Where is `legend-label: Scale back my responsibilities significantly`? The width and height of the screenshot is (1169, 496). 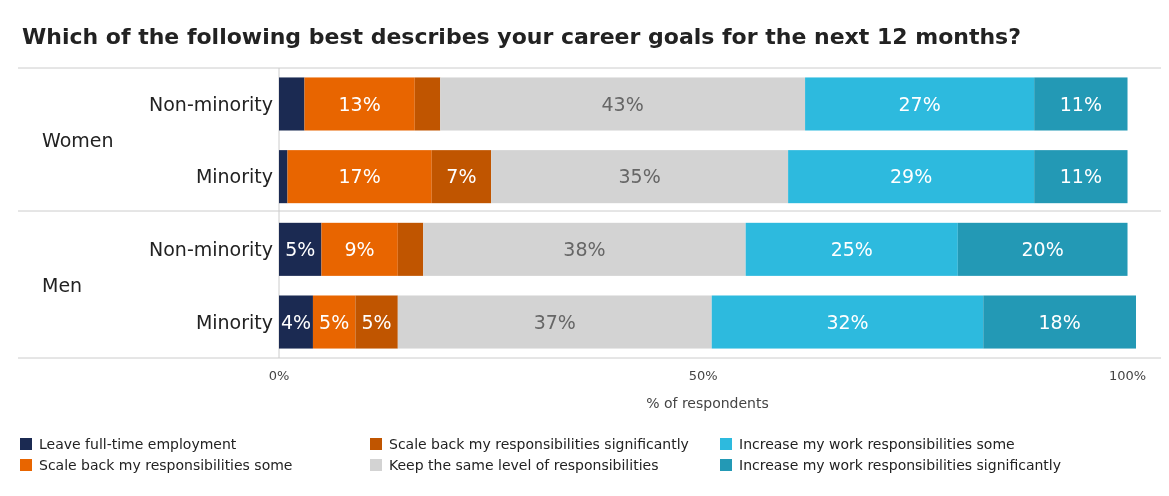
legend-label: Scale back my responsibilities significantly is located at coordinates (539, 443).